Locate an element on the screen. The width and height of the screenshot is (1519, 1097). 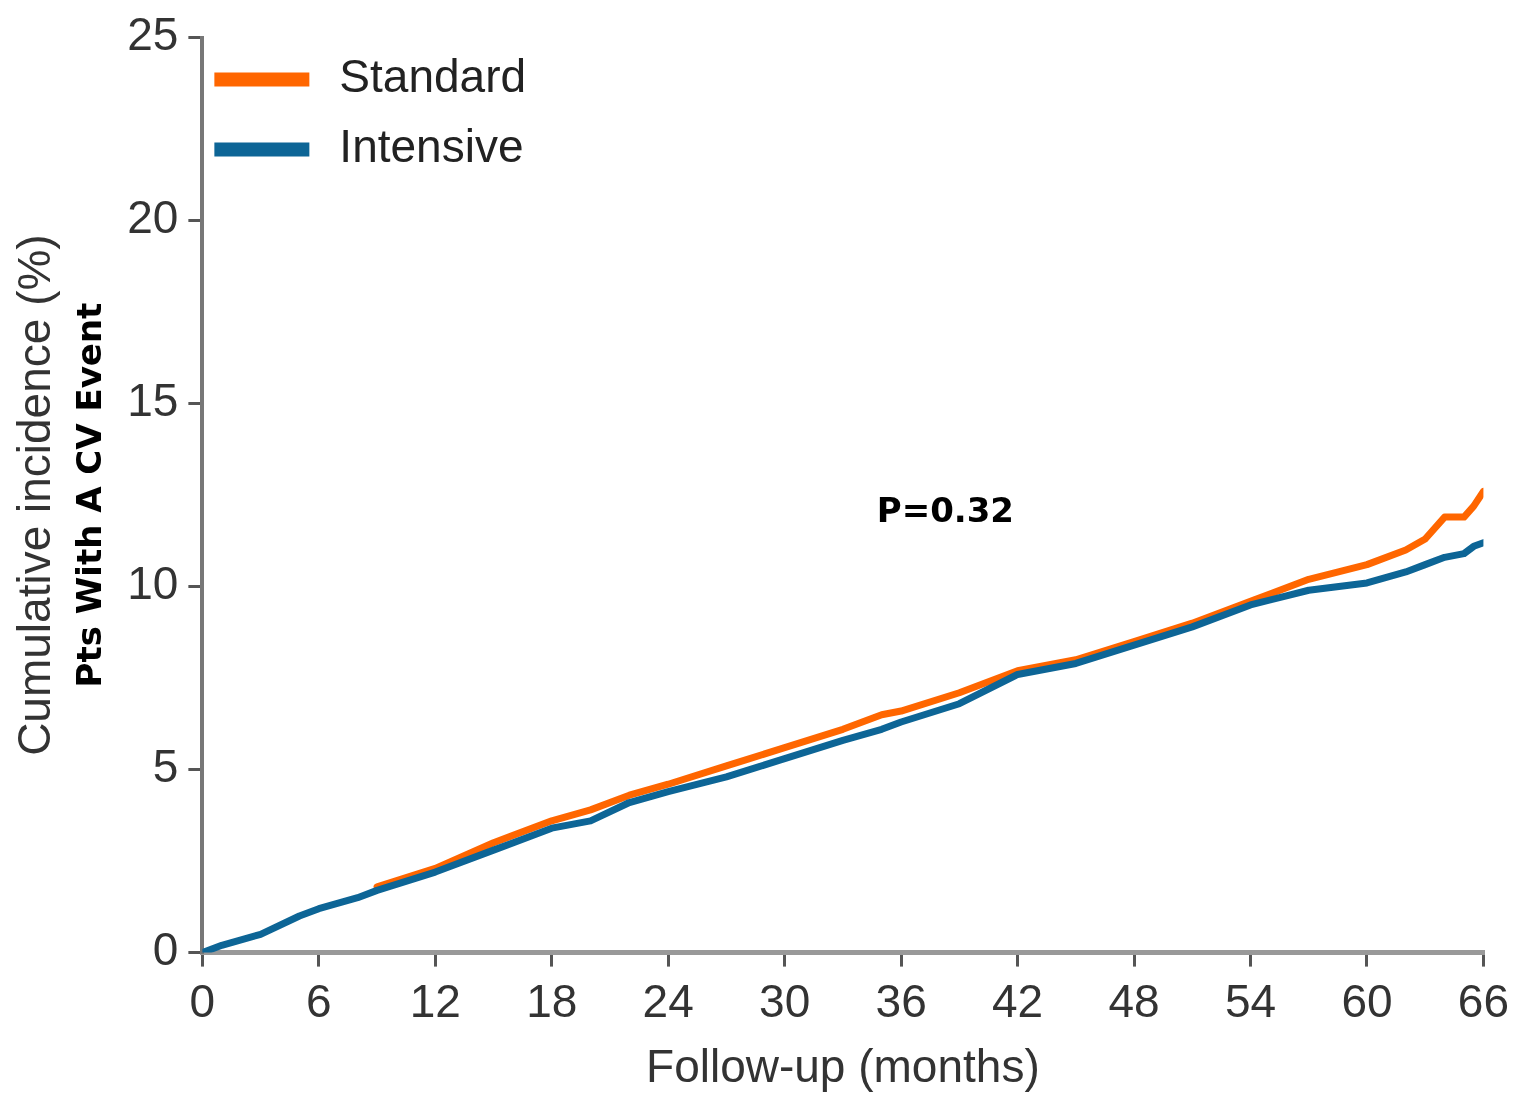
annotation: P=0.32 is located at coordinates (945, 510).